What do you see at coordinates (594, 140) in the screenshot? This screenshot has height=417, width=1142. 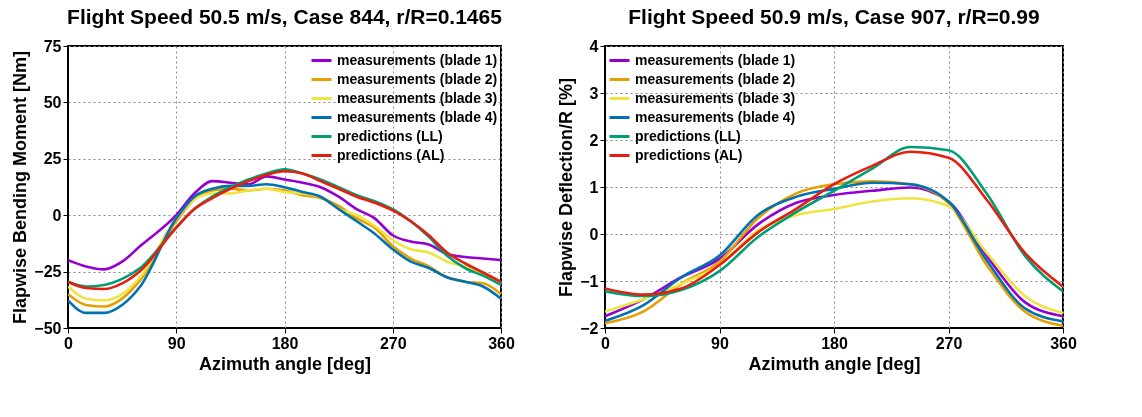 I see `y-tick-label: 2` at bounding box center [594, 140].